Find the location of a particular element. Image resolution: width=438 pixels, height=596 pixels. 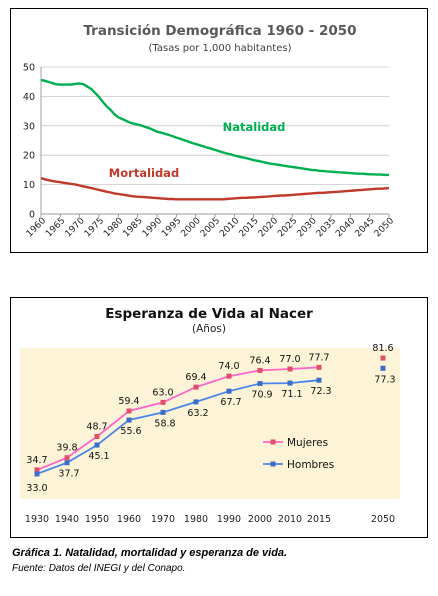

legend-label-hombres: Hombres is located at coordinates (310, 465).